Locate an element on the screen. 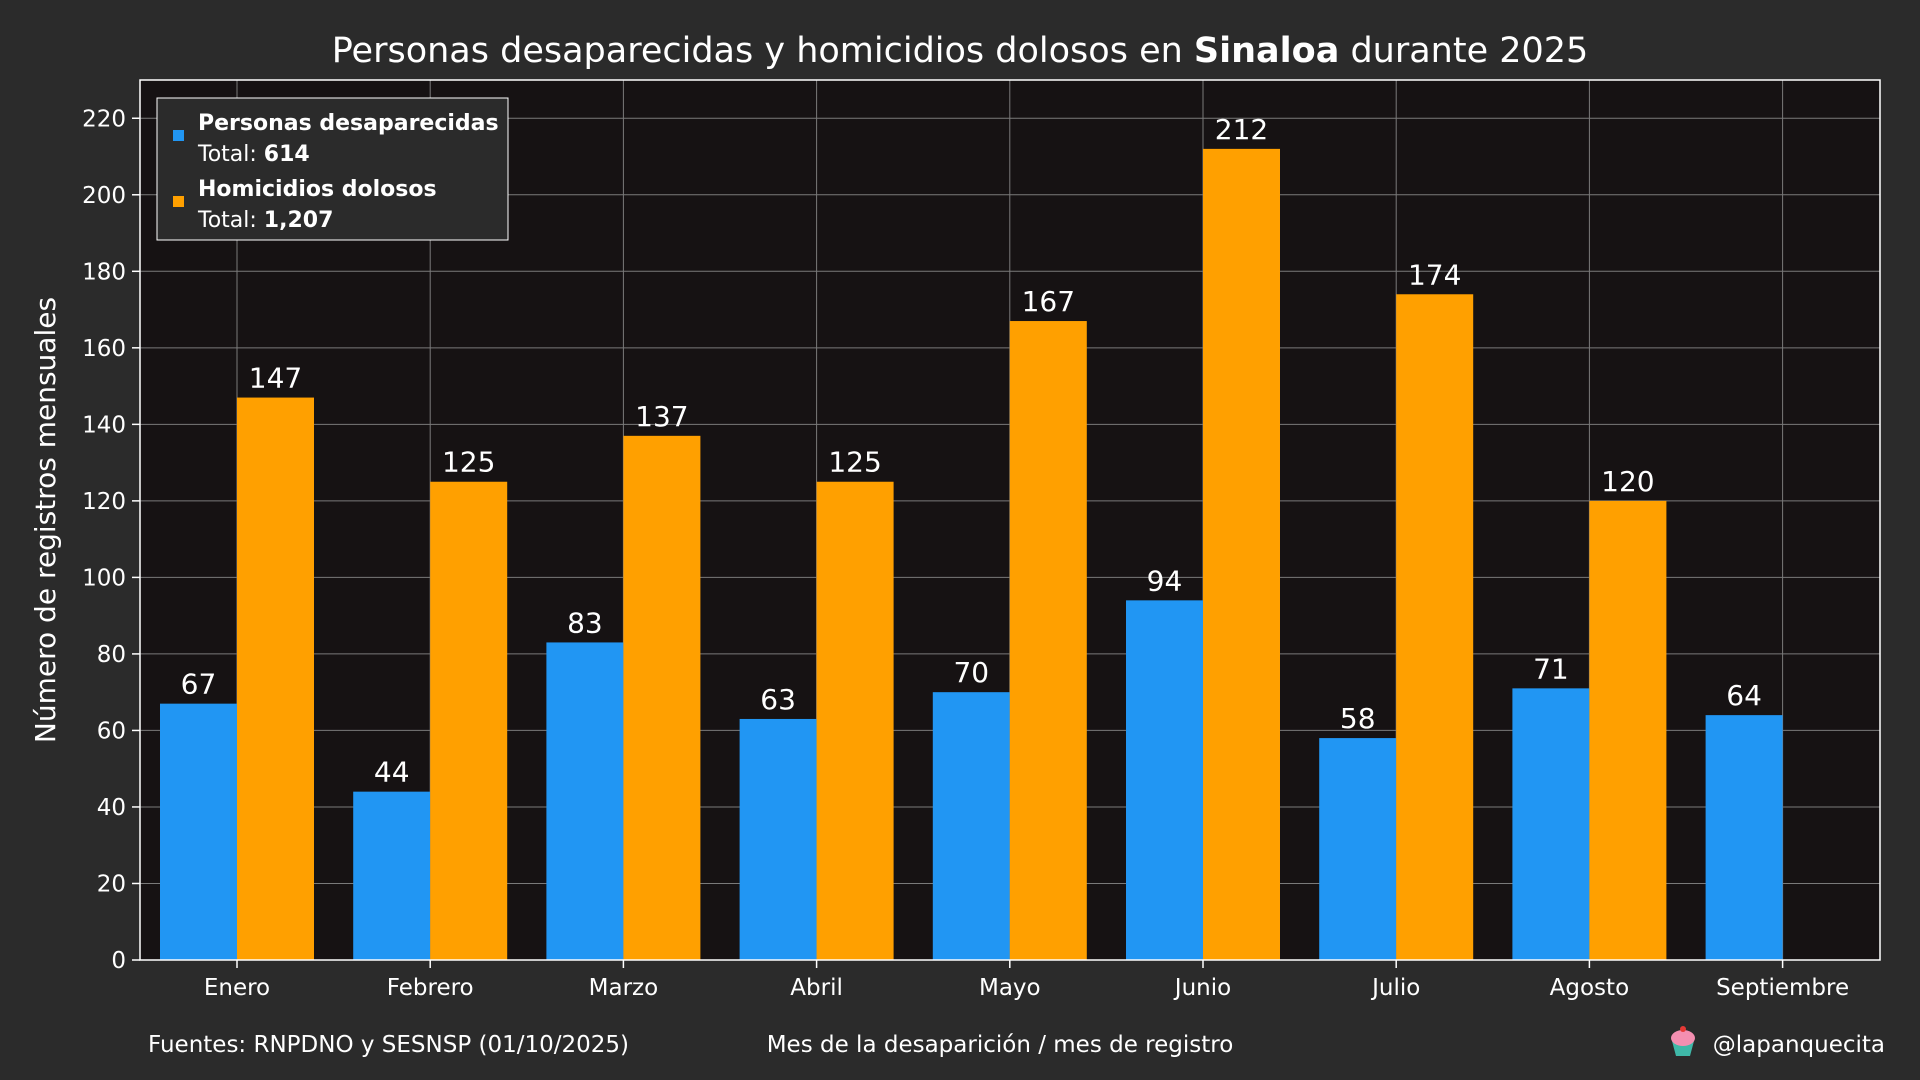  data-label-homicidios: 174 is located at coordinates (1434, 274).